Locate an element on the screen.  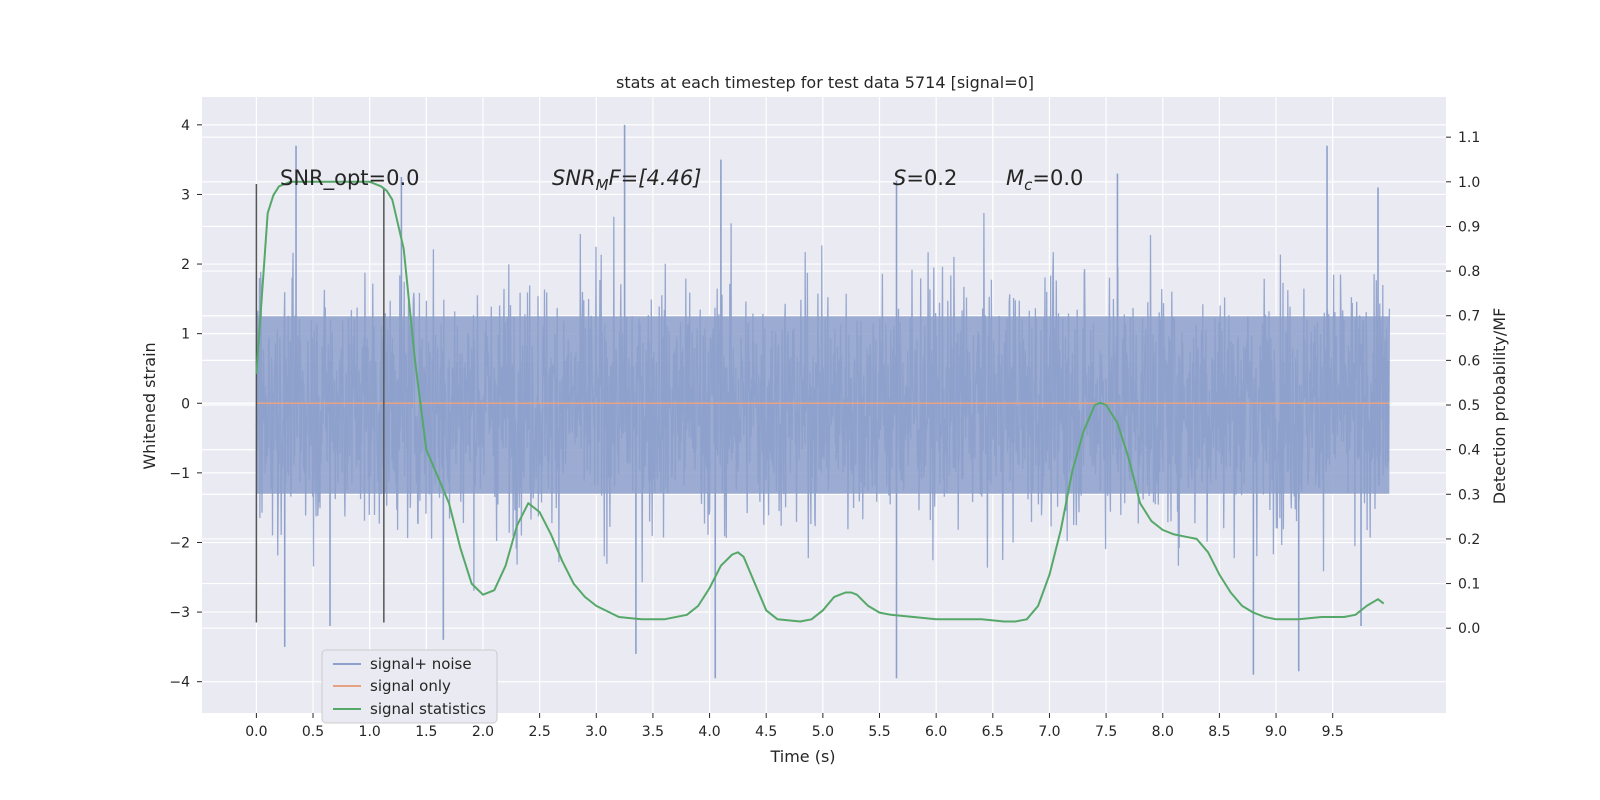
x-tick-label: 8.5 is located at coordinates (1219, 732).